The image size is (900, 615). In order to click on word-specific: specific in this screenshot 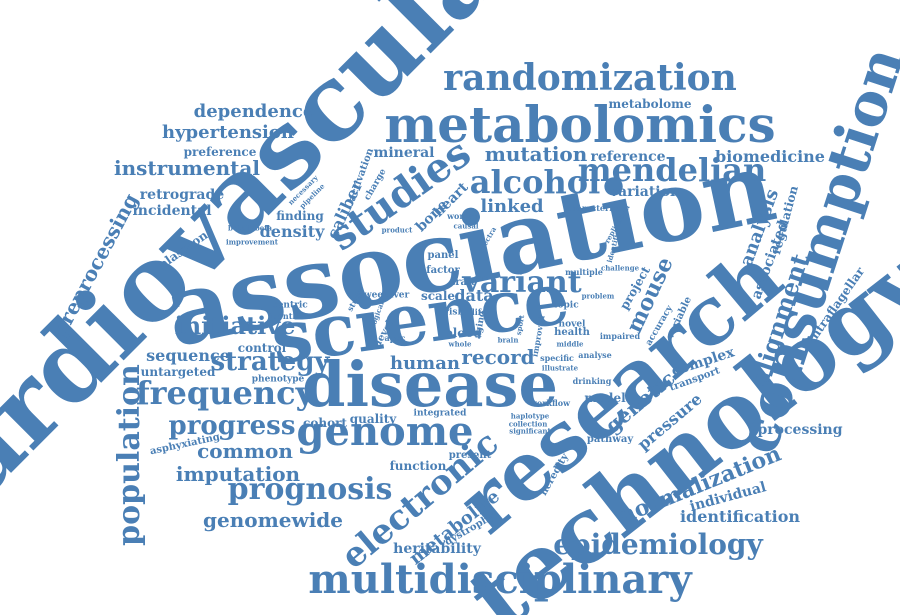, I will do `click(557, 358)`.